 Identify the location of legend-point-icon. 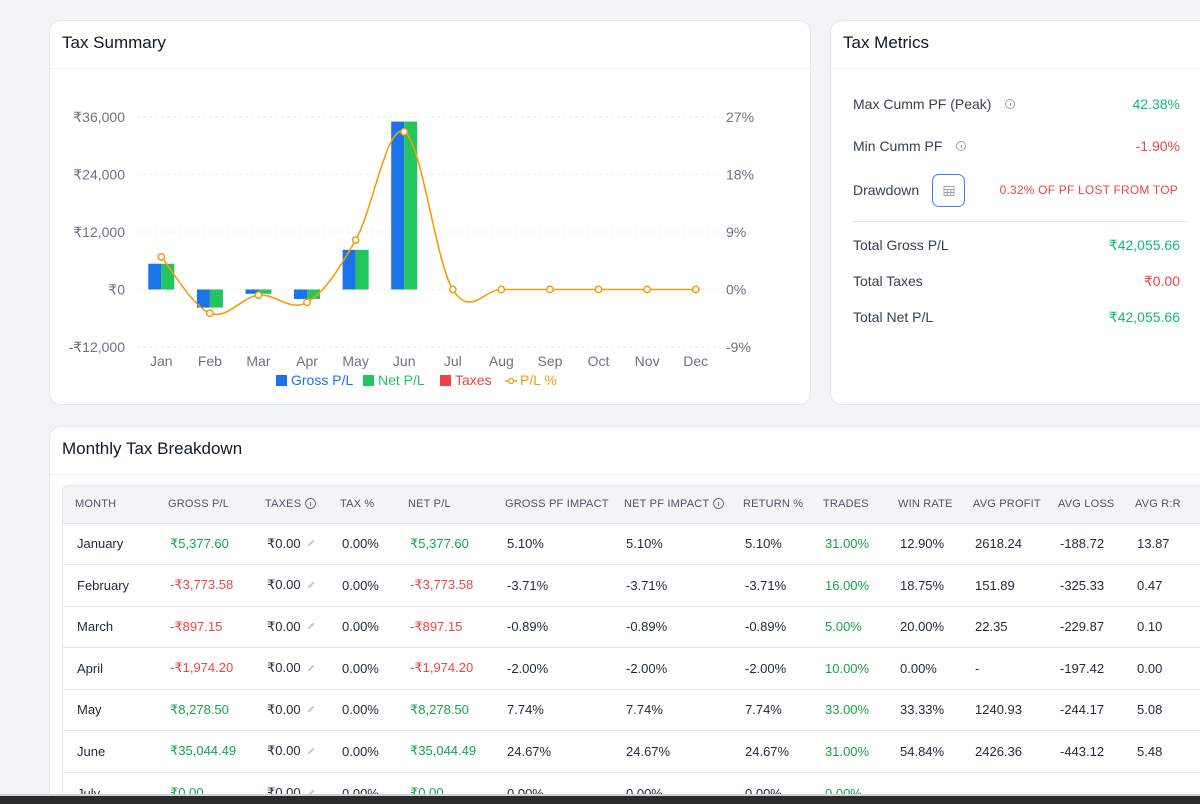
(511, 381).